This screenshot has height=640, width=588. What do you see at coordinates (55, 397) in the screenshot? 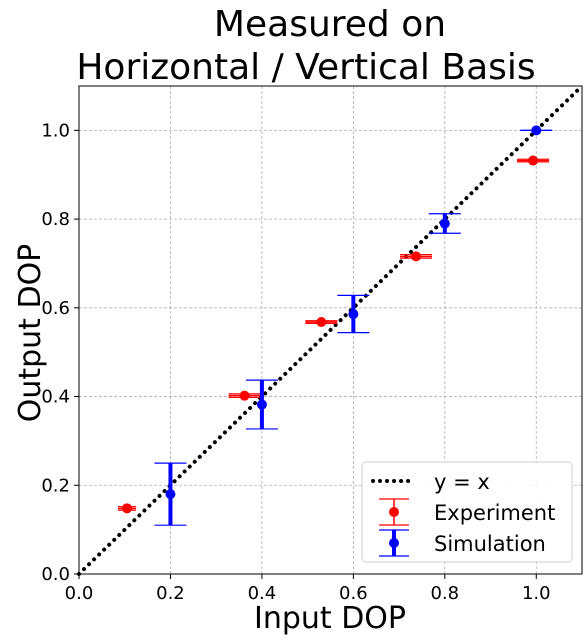
I see `y-tick-label: 0.4` at bounding box center [55, 397].